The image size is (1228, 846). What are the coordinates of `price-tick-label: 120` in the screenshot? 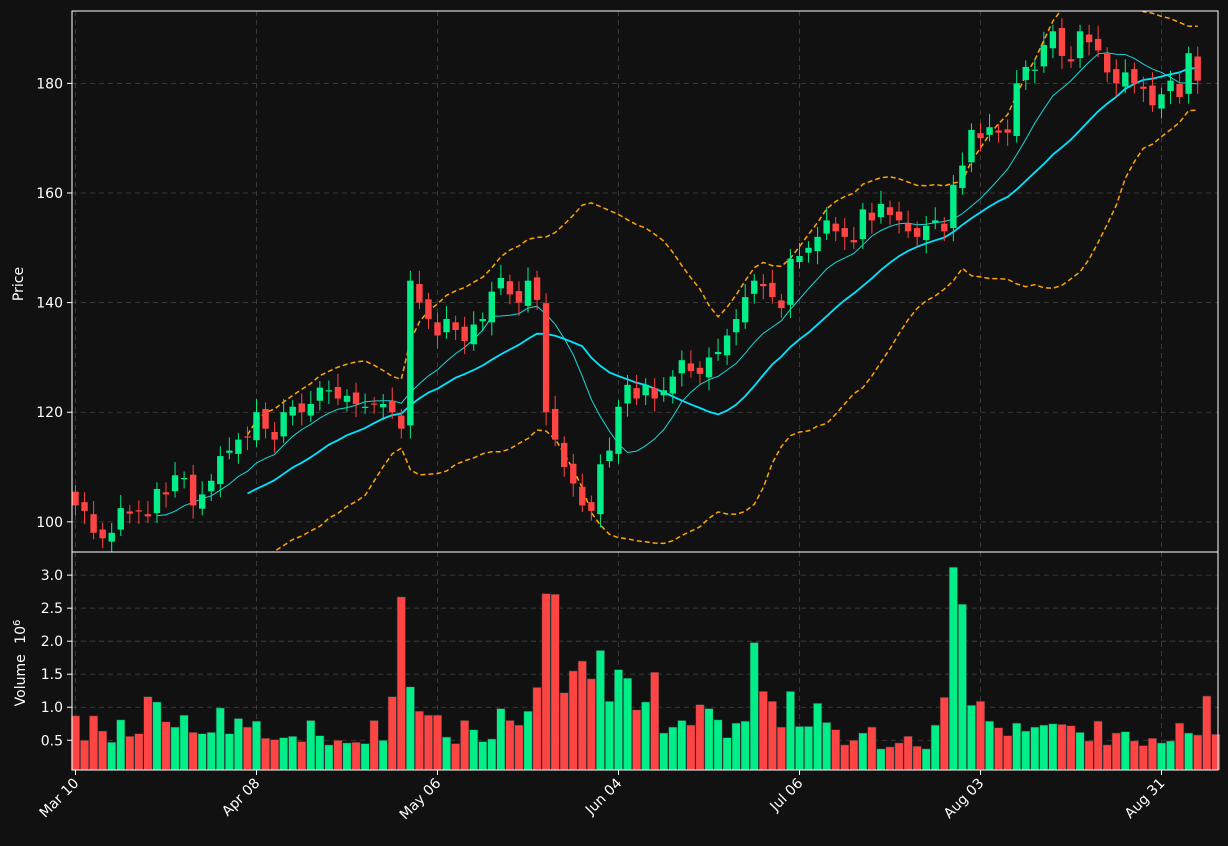 It's located at (49, 413).